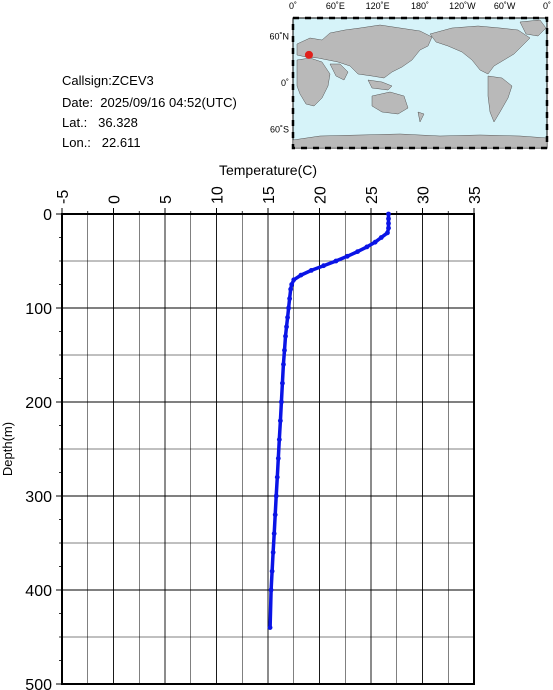 The height and width of the screenshot is (690, 553). I want to click on x-tick-label: 35, so click(475, 195).